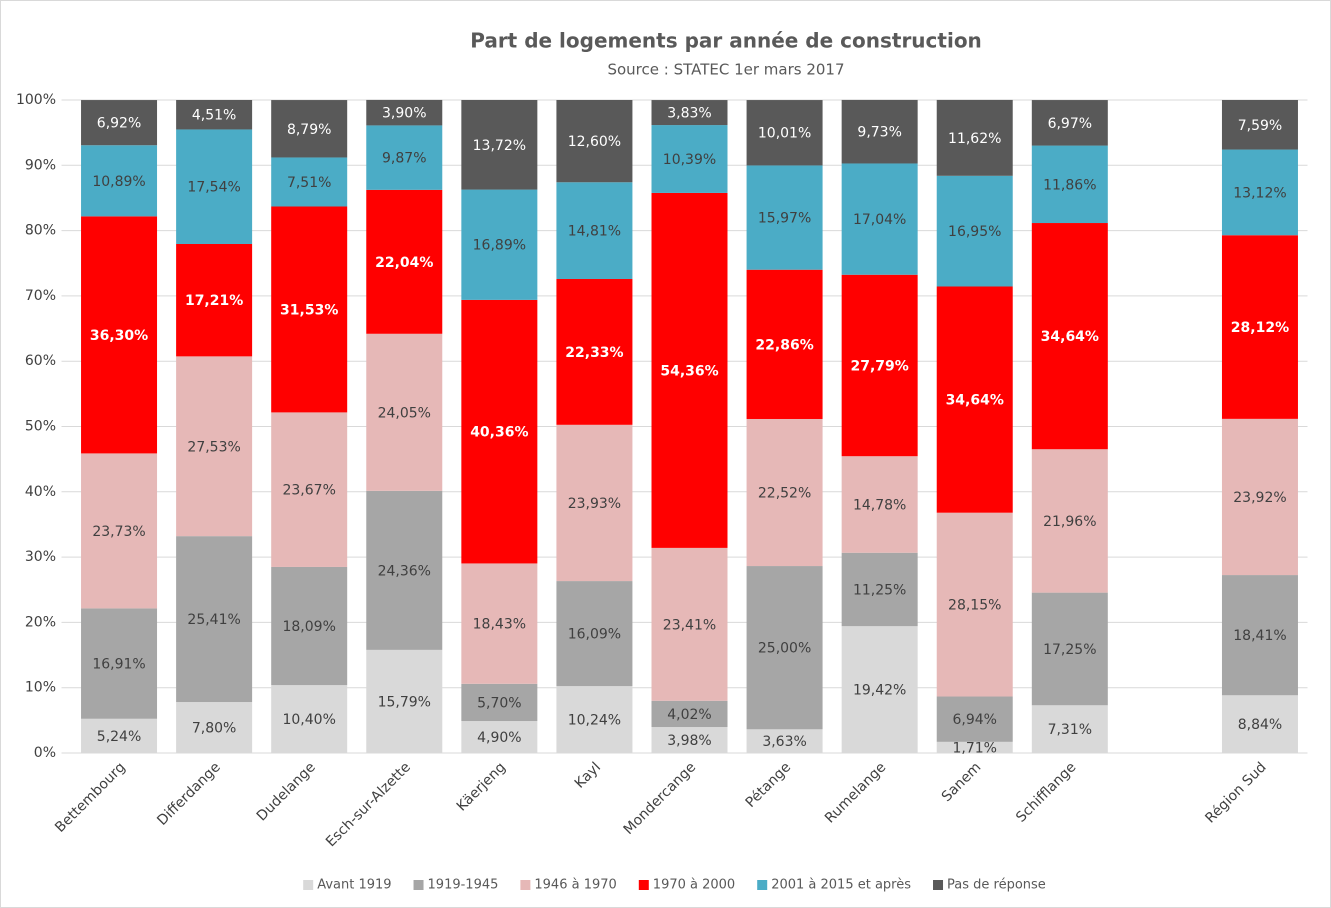 This screenshot has height=908, width=1331. What do you see at coordinates (40, 688) in the screenshot?
I see `y-tick-label: 10%` at bounding box center [40, 688].